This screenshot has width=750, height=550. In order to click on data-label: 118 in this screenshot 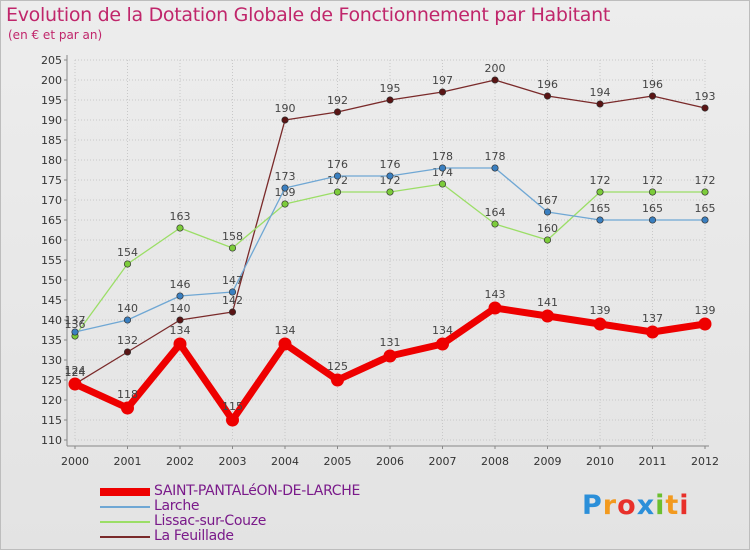, I will do `click(127, 394)`.